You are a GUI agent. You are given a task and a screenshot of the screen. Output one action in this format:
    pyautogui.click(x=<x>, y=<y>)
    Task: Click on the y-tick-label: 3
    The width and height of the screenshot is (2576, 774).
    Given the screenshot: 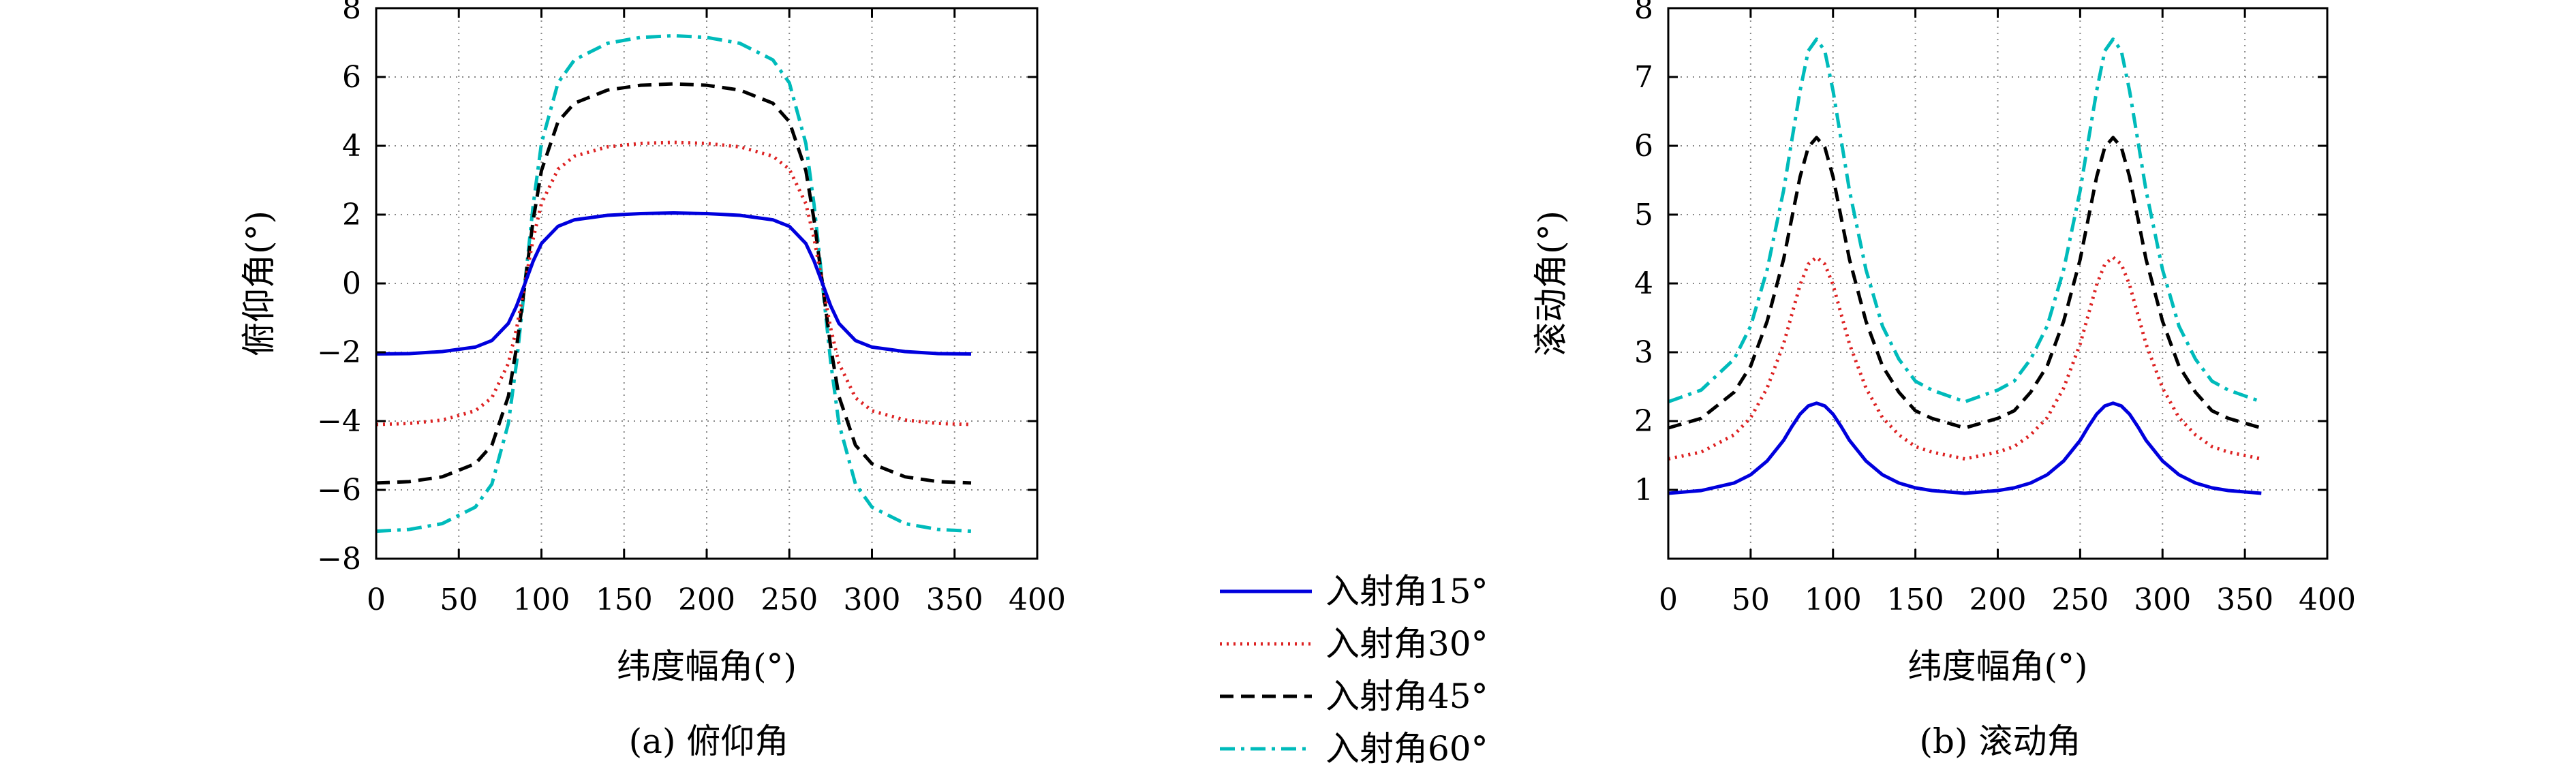 What is the action you would take?
    pyautogui.click(x=1644, y=353)
    